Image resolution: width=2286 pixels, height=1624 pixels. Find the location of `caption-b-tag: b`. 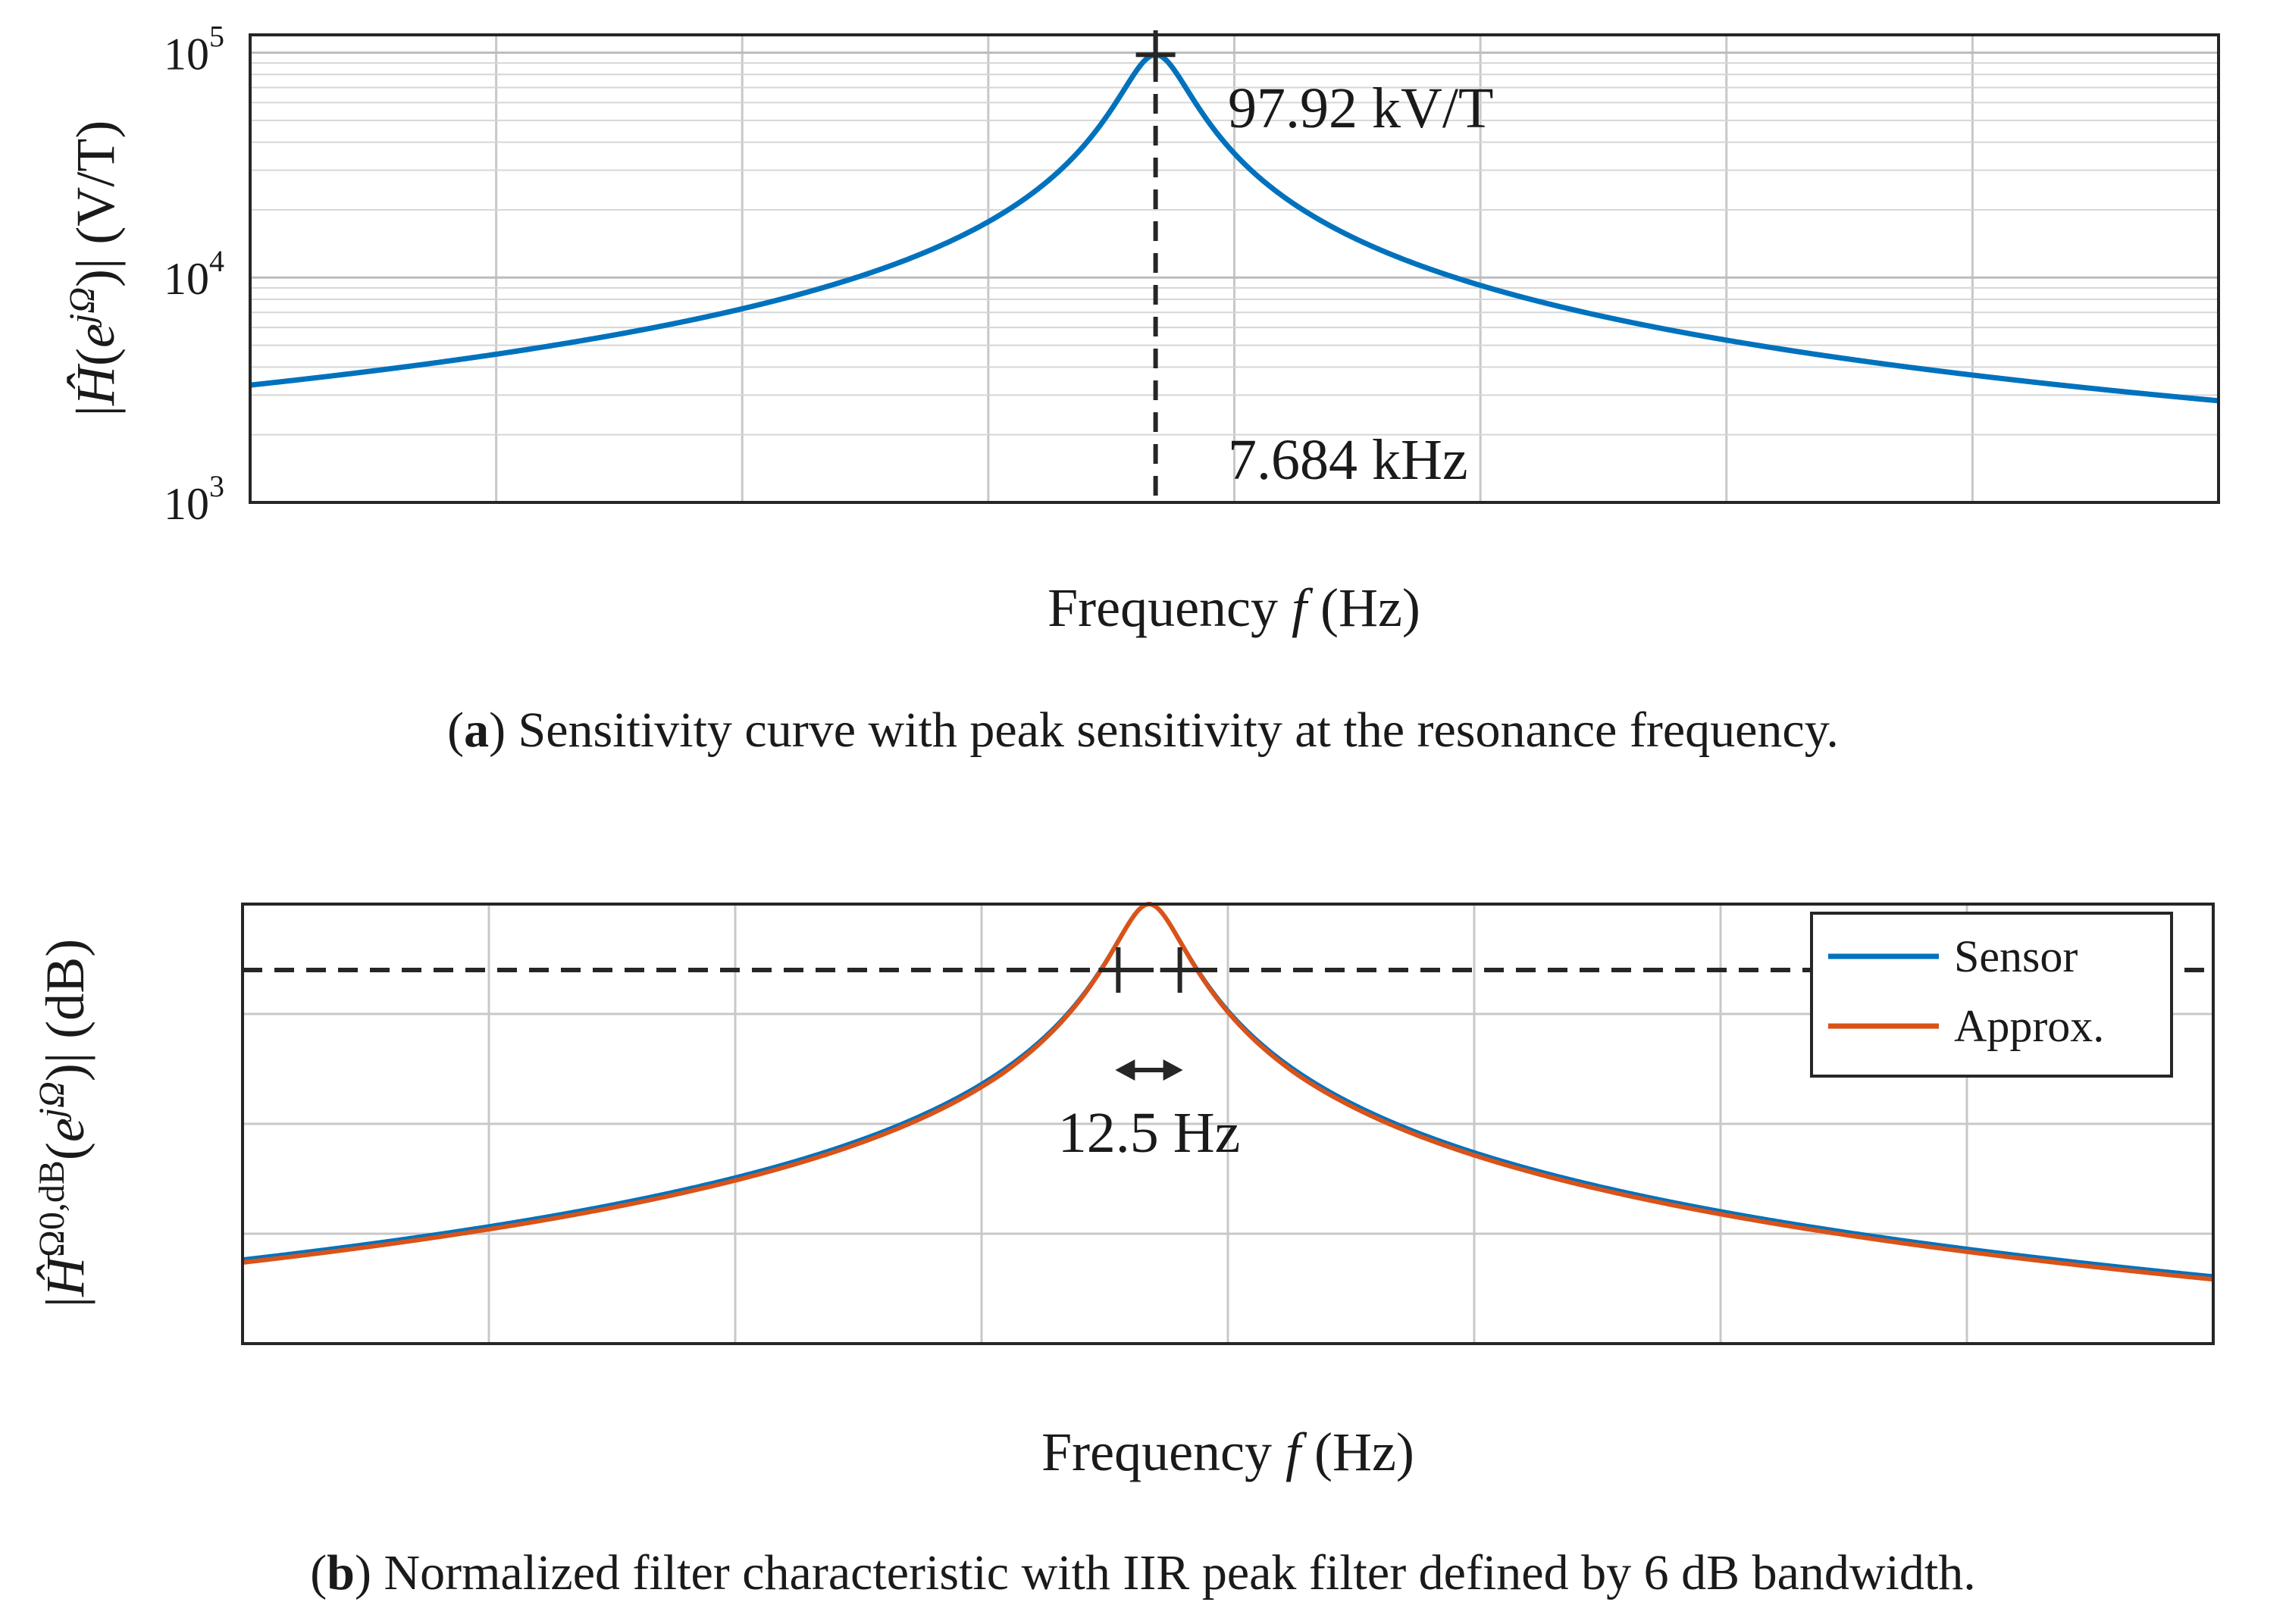

caption-b-tag: b is located at coordinates (341, 1573).